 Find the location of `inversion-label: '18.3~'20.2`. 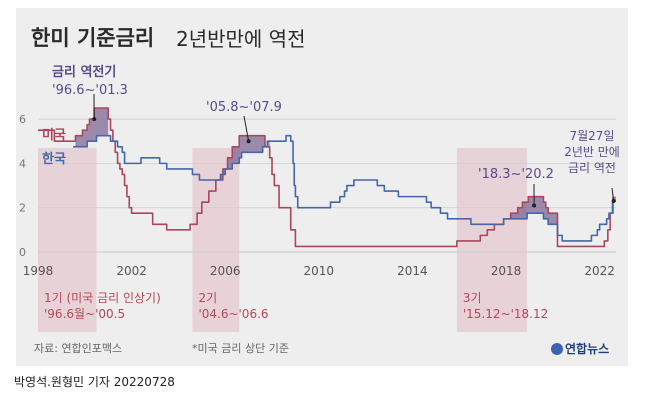

inversion-label: '18.3~'20.2 is located at coordinates (516, 174).